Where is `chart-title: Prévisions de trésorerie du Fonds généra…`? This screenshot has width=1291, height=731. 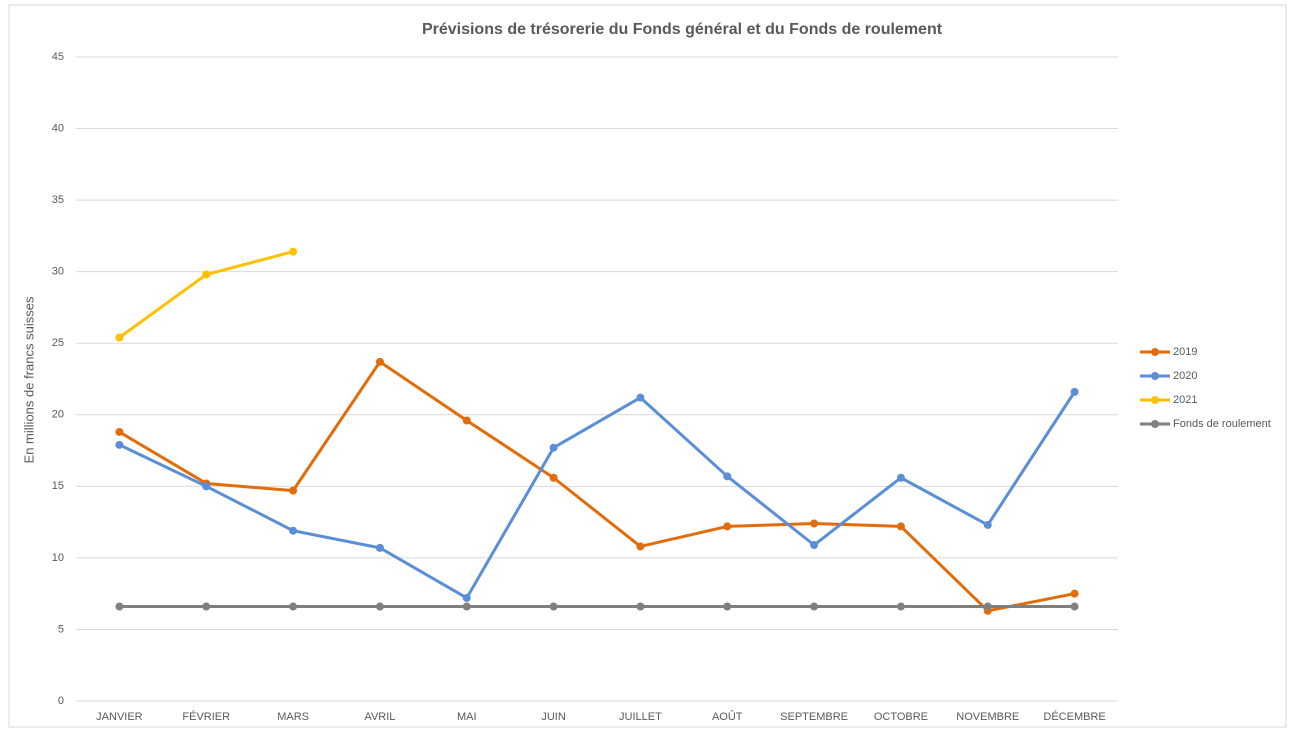
chart-title: Prévisions de trésorerie du Fonds généra… is located at coordinates (682, 29).